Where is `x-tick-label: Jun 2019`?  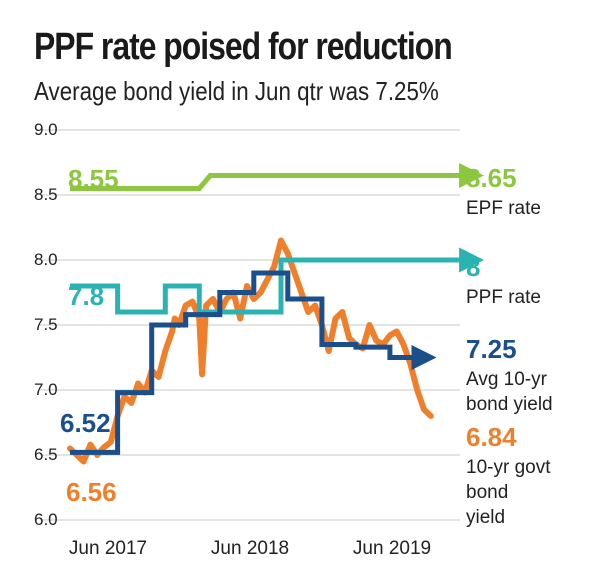
x-tick-label: Jun 2019 is located at coordinates (392, 548).